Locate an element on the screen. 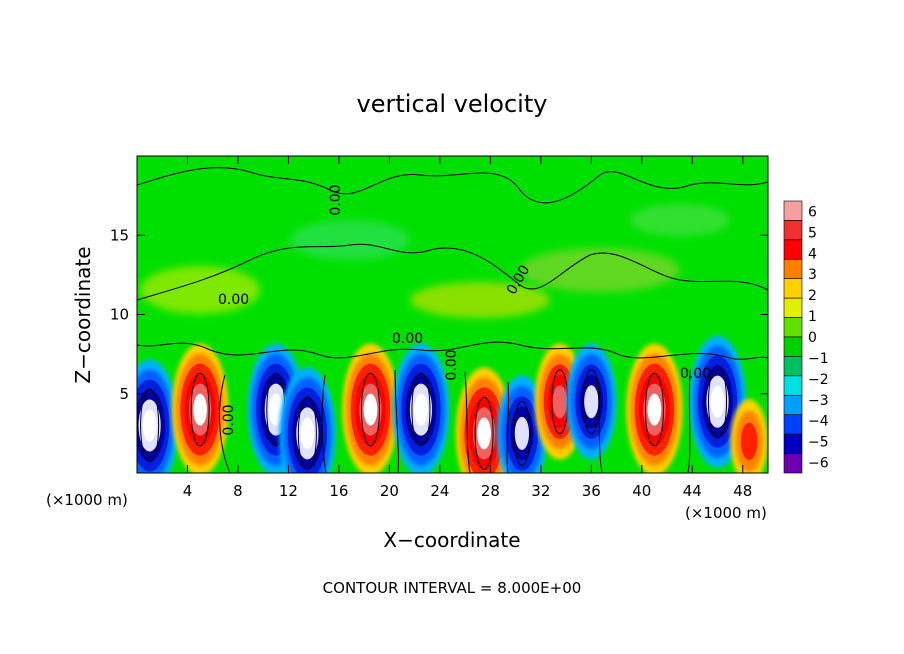  x-tick-label: 32 is located at coordinates (540, 491).